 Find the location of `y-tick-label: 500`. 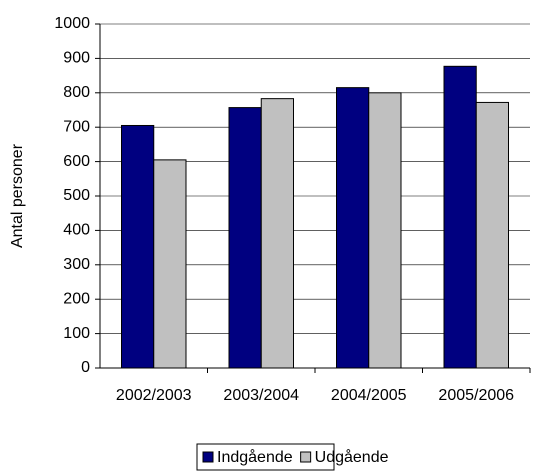

y-tick-label: 500 is located at coordinates (76, 195).